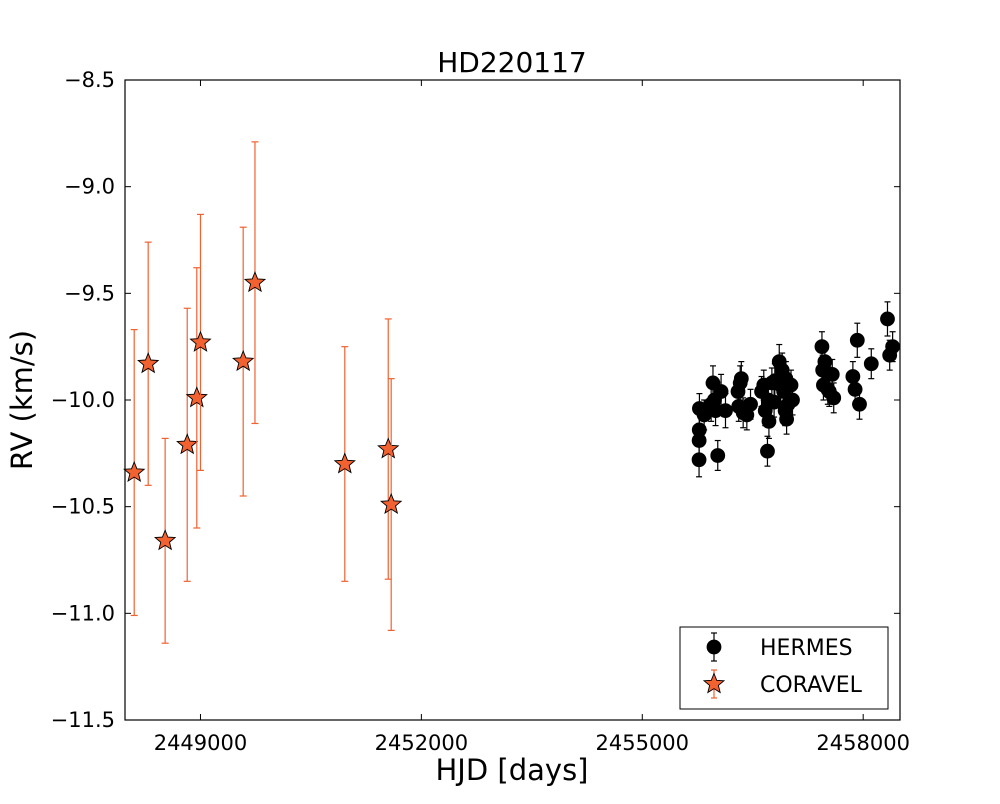 This screenshot has height=804, width=1000. What do you see at coordinates (89, 293) in the screenshot?
I see `y-tick-label: −9.5` at bounding box center [89, 293].